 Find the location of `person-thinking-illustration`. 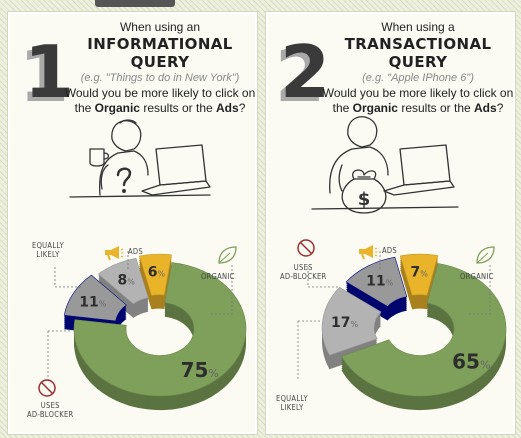

person-thinking-illustration is located at coordinates (140, 158).